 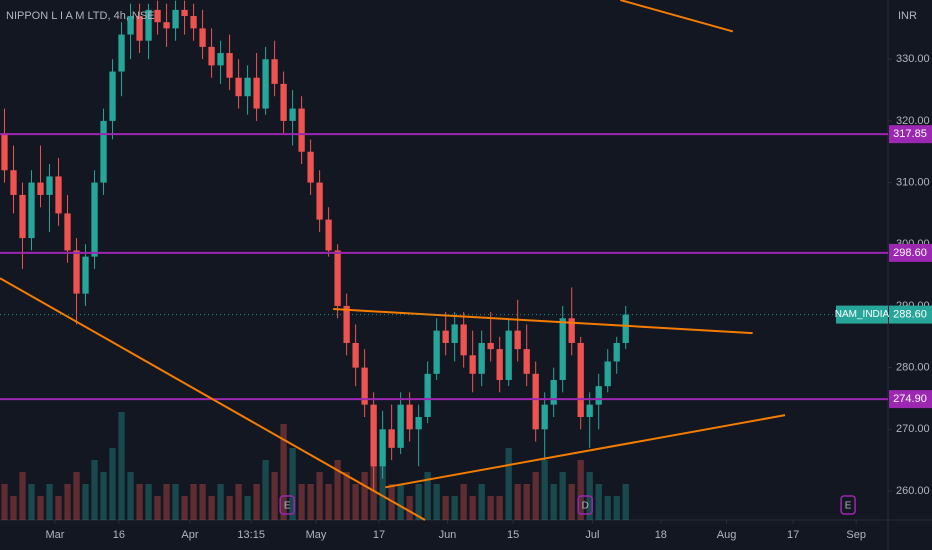 I want to click on x-tick-label: Jul, so click(x=592, y=535).